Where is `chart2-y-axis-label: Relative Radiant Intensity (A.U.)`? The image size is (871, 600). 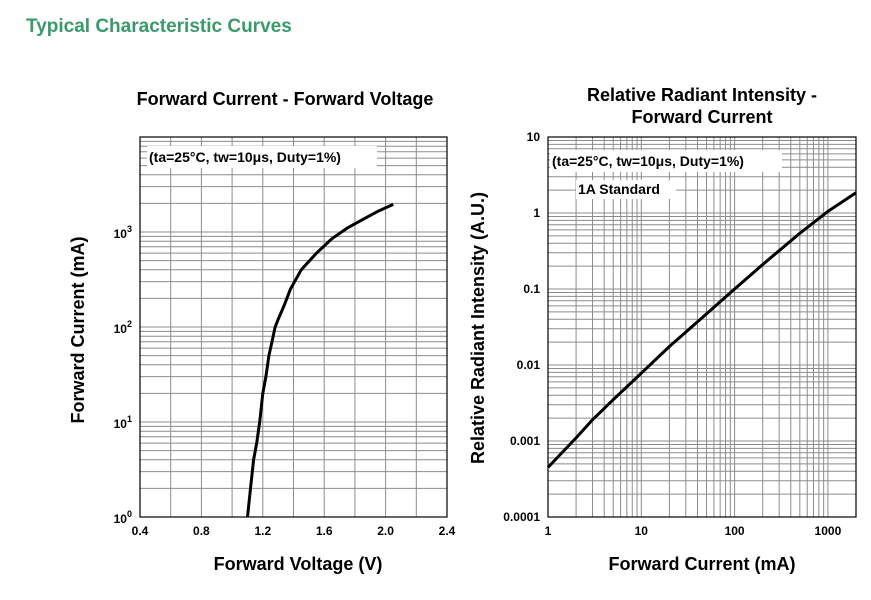
chart2-y-axis-label: Relative Radiant Intensity (A.U.) is located at coordinates (478, 328).